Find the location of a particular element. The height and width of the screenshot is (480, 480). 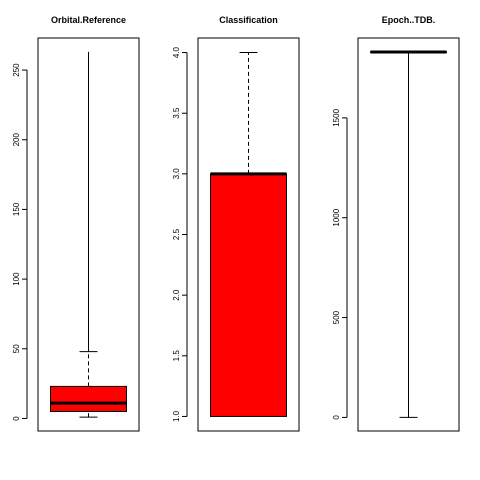

y-tick-label: 500 is located at coordinates (336, 317).